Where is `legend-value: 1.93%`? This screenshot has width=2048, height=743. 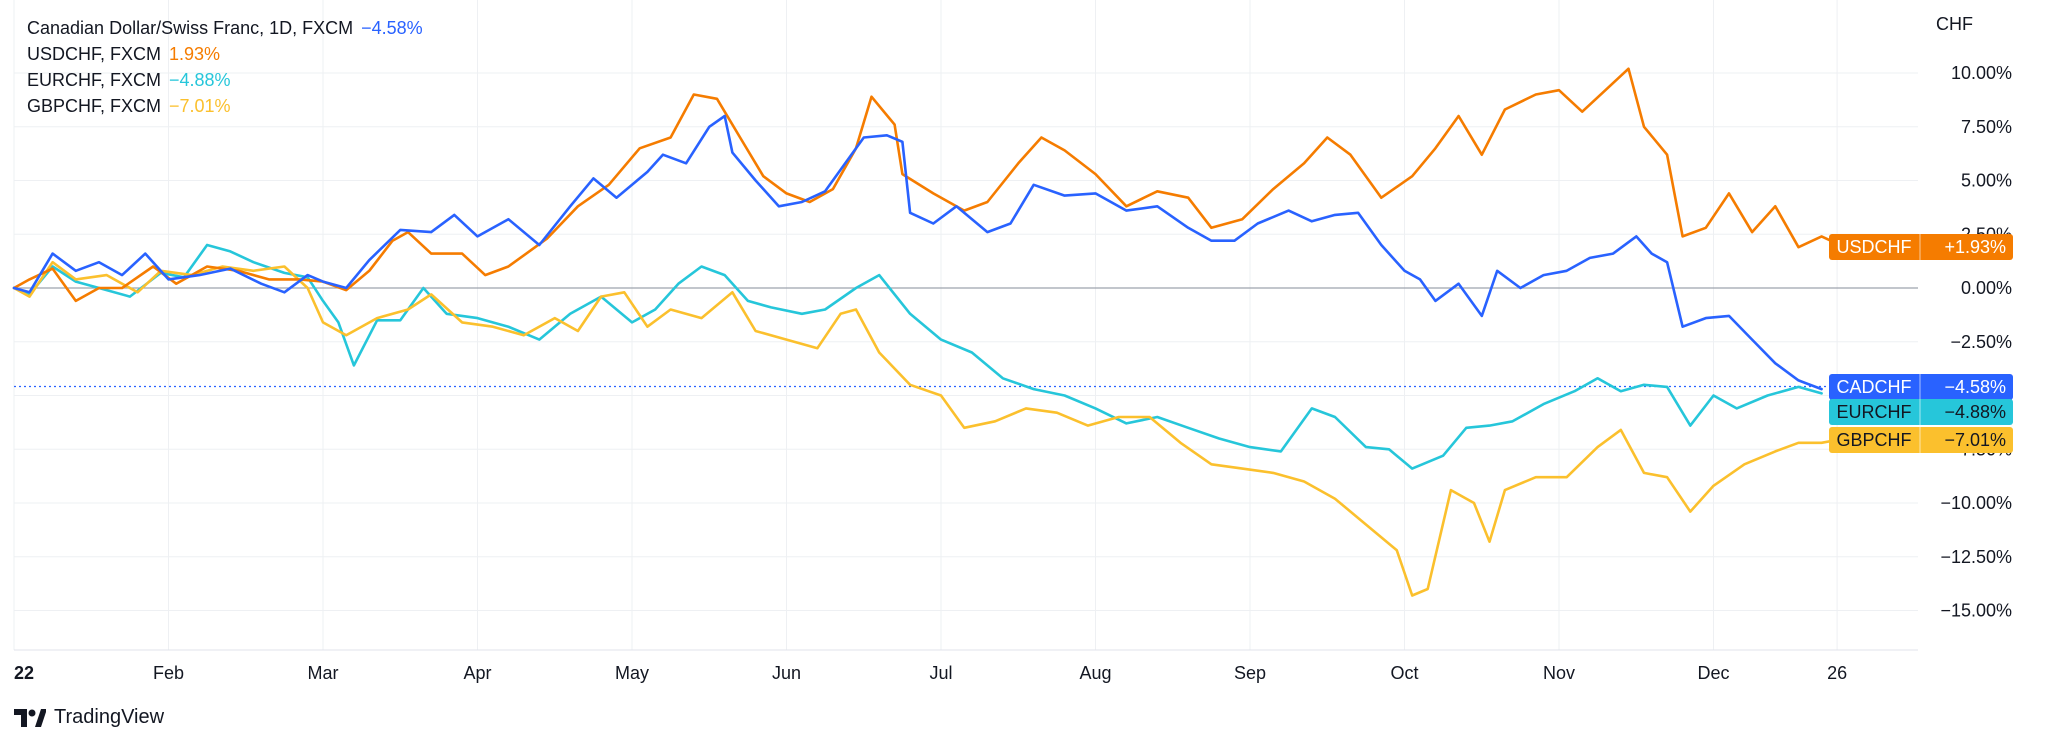
legend-value: 1.93% is located at coordinates (195, 54).